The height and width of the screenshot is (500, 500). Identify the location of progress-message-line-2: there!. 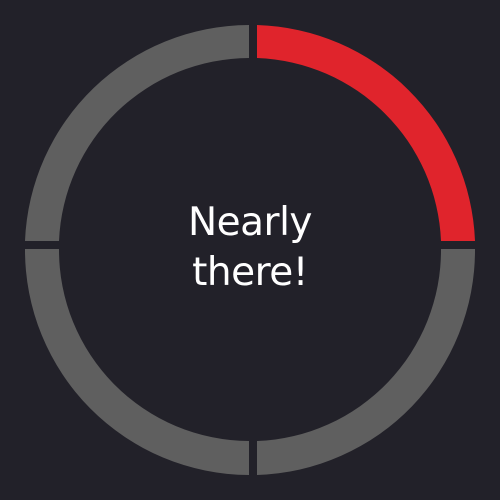
(250, 272).